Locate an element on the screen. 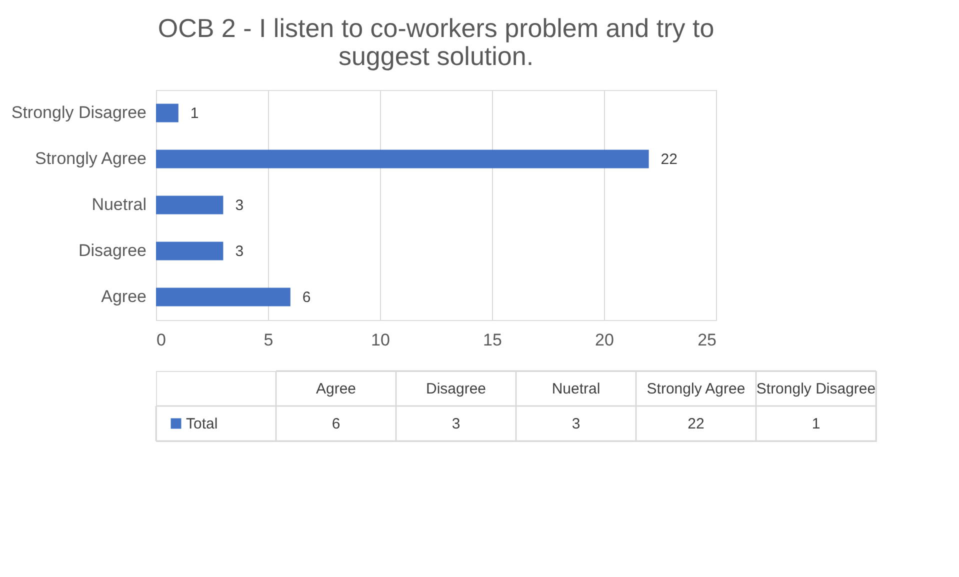 This screenshot has height=577, width=959. x-tick-label: 10 is located at coordinates (380, 340).